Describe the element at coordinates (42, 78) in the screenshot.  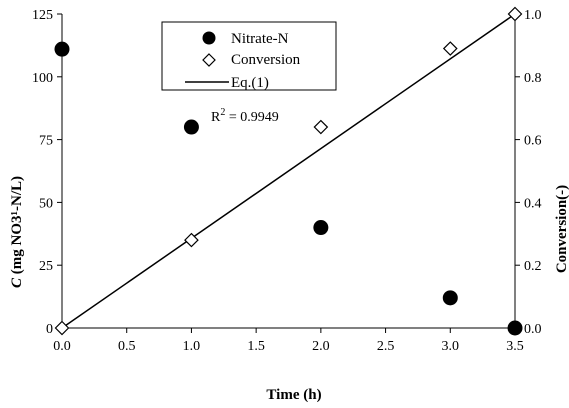
I see `y-tick-label: 100` at that location.